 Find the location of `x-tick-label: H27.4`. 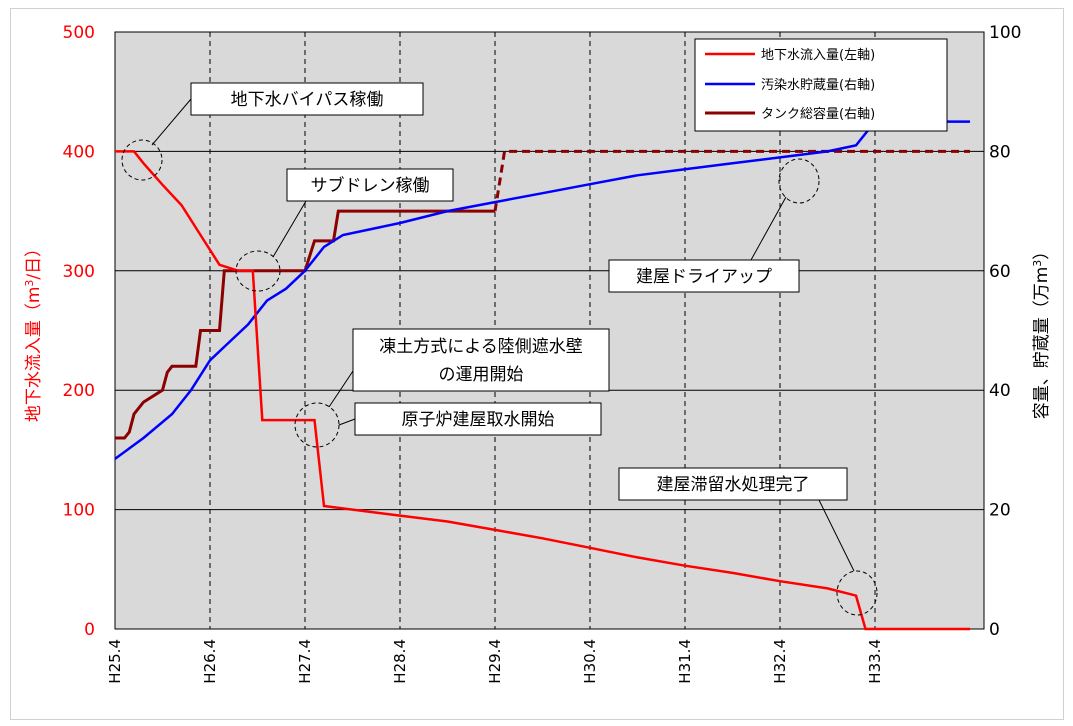

x-tick-label: H27.4 is located at coordinates (305, 661).